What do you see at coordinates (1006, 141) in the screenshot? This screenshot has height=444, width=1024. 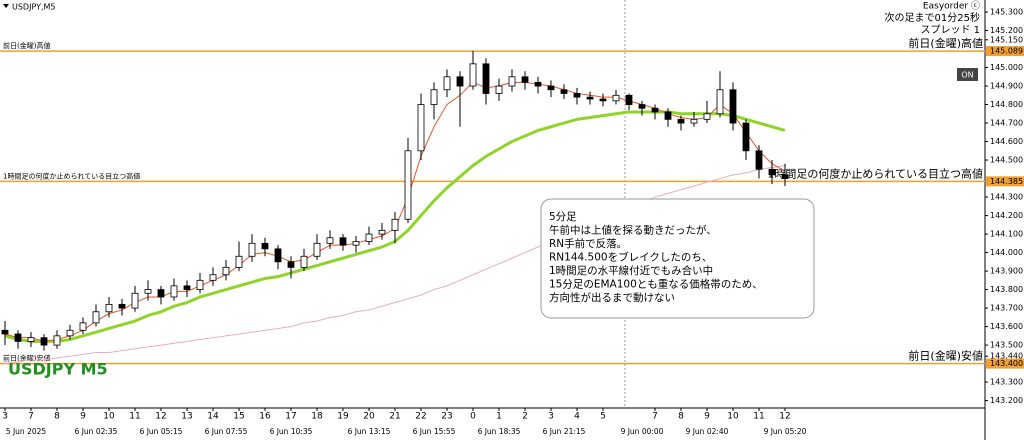 I see `y-tick-label: 144.600` at bounding box center [1006, 141].